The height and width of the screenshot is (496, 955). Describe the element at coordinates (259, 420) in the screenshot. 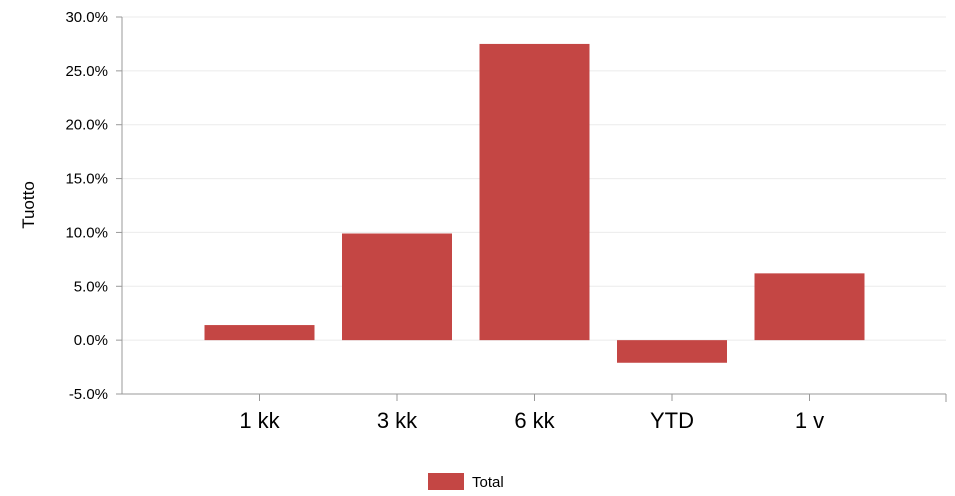

I see `x-tick-label: 1 kk` at that location.